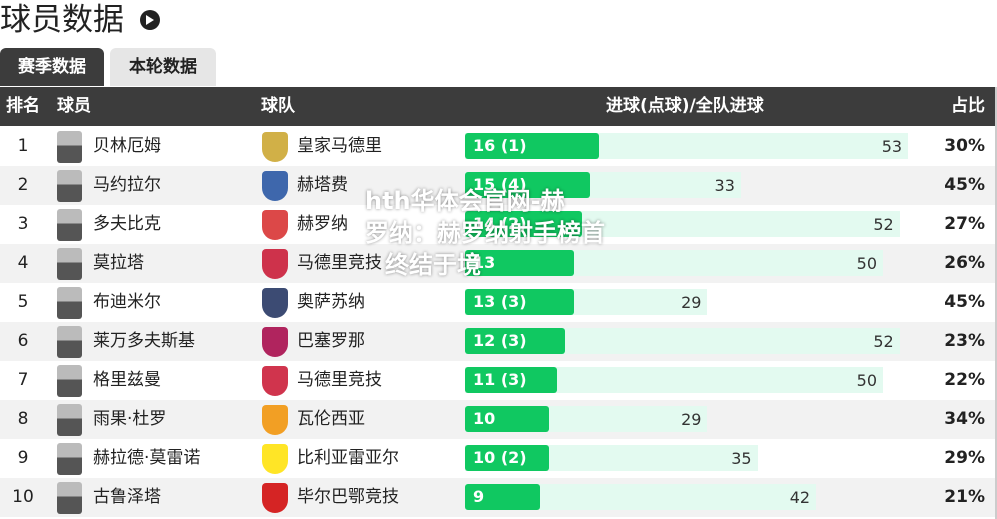 The width and height of the screenshot is (997, 519). I want to click on team-goals: 53, so click(892, 146).